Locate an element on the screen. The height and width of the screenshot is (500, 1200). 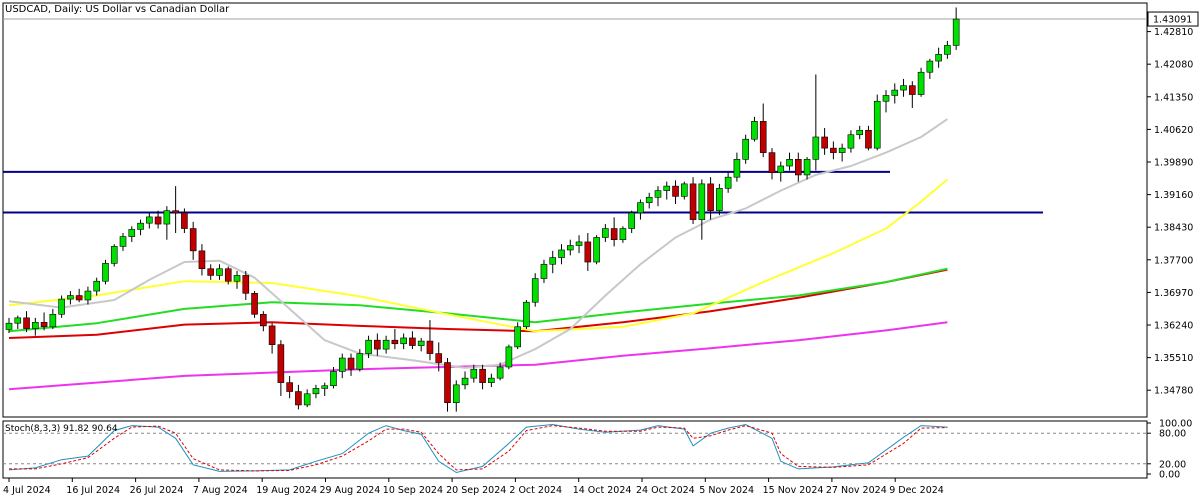
price-tick-label: 1.36240 is located at coordinates (1173, 326).